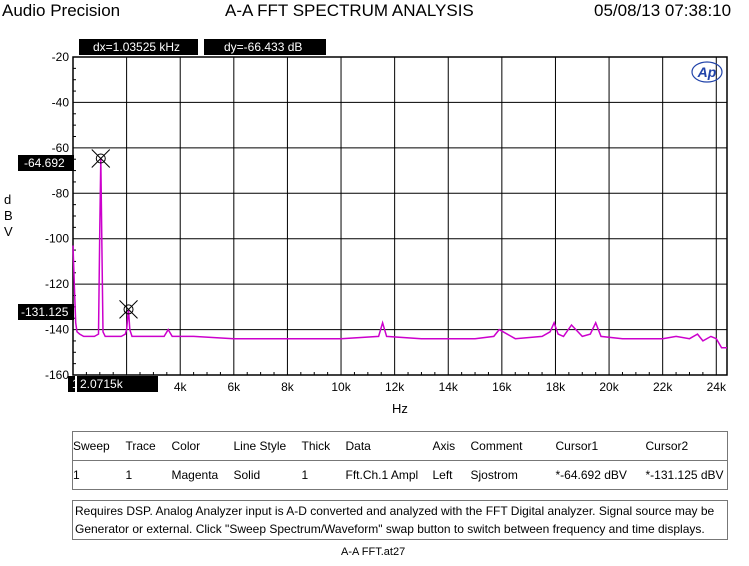 The image size is (749, 566). What do you see at coordinates (686, 446) in the screenshot?
I see `legend-header: Cursor2` at bounding box center [686, 446].